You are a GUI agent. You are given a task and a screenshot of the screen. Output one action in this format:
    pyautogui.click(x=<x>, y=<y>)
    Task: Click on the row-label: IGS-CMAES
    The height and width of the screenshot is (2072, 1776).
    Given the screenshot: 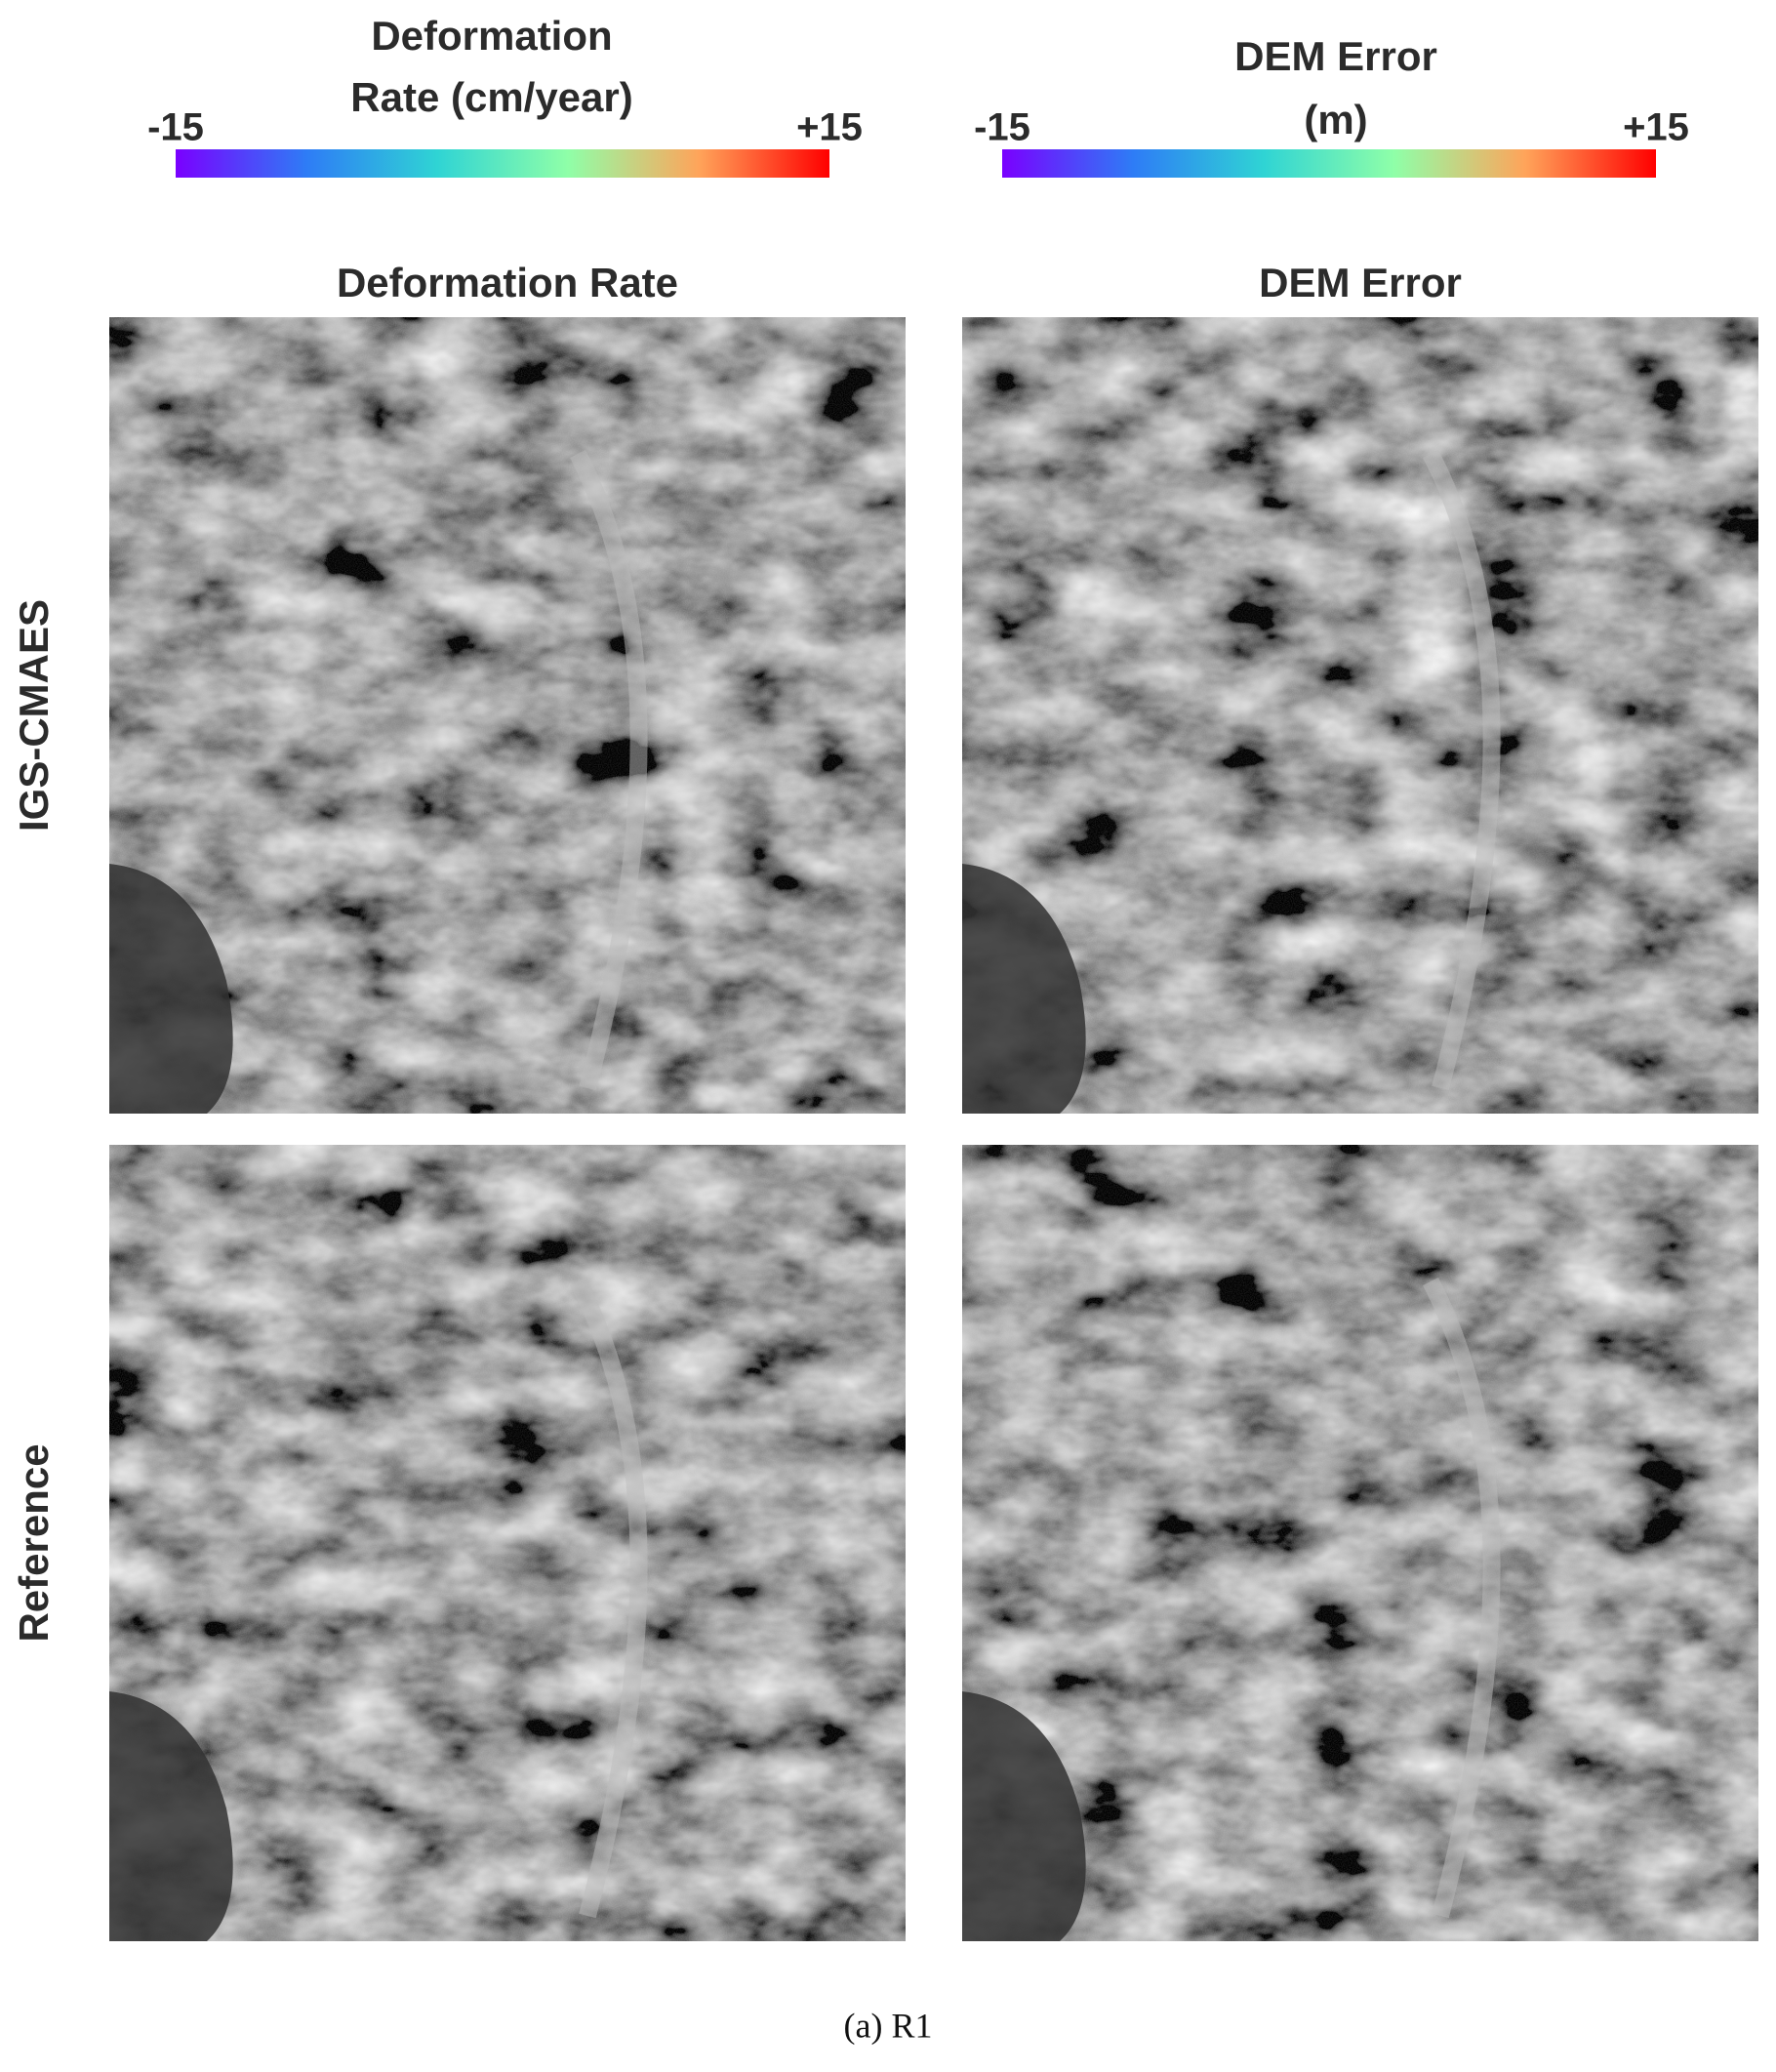 What is the action you would take?
    pyautogui.click(x=34, y=715)
    